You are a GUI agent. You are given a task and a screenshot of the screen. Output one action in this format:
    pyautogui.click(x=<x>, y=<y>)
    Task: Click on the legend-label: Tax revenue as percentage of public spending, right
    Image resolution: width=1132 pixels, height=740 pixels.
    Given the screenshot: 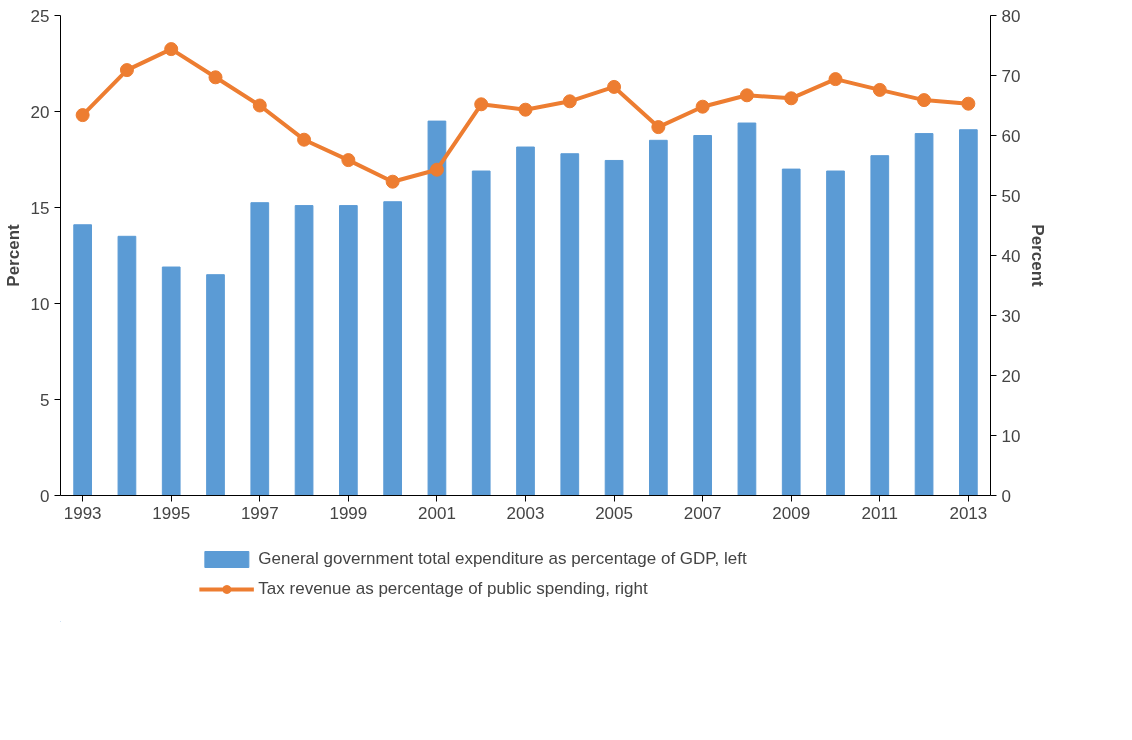 What is the action you would take?
    pyautogui.click(x=453, y=588)
    